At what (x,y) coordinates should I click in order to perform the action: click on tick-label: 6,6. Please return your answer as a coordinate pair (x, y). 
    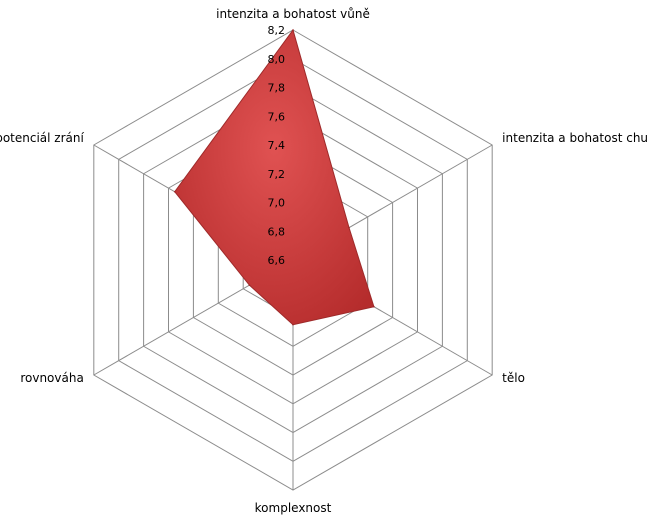
    Looking at the image, I should click on (277, 260).